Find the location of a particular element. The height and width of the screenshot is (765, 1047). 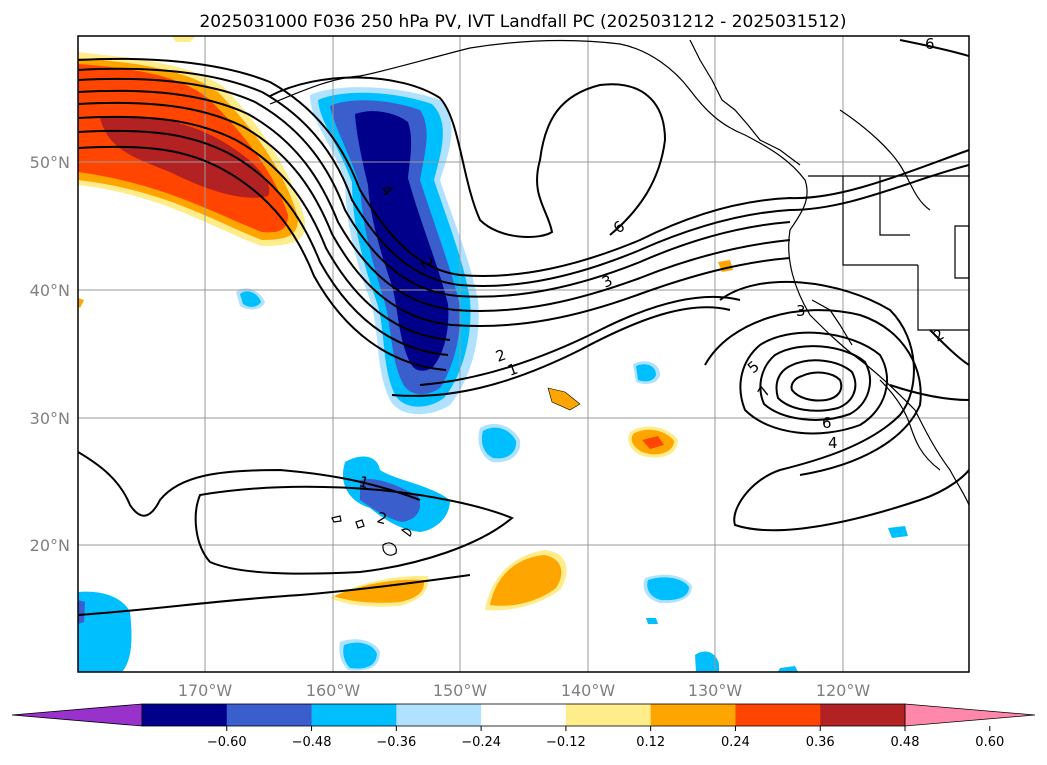

colorbar-tick-label: −0.24 is located at coordinates (481, 742).